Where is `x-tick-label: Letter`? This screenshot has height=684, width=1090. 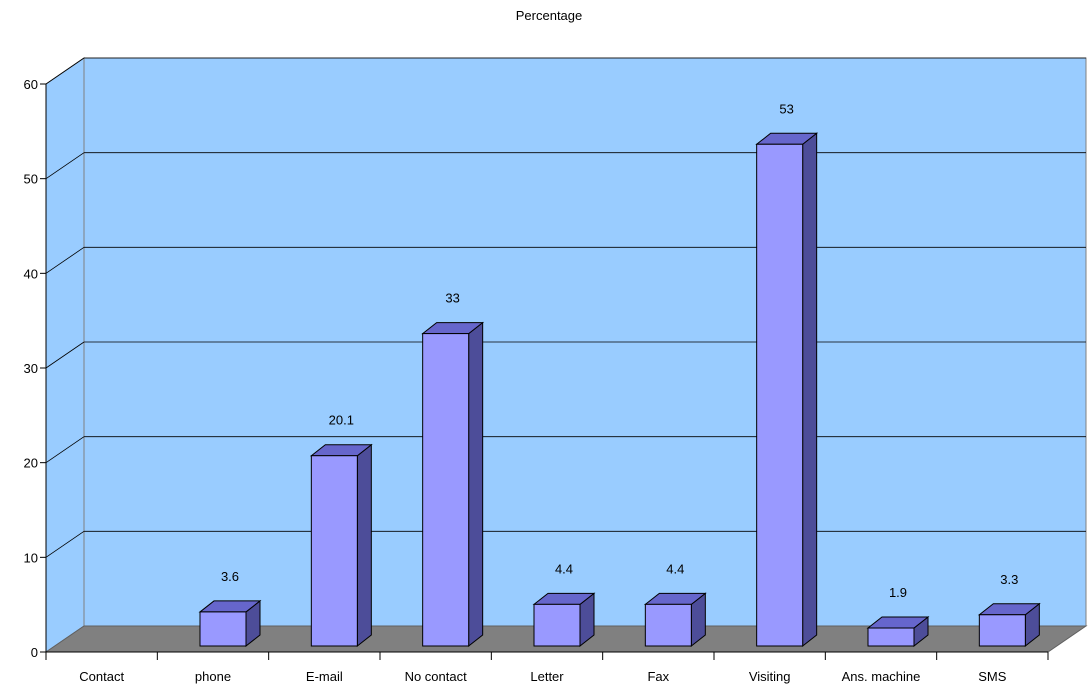 x-tick-label: Letter is located at coordinates (547, 676).